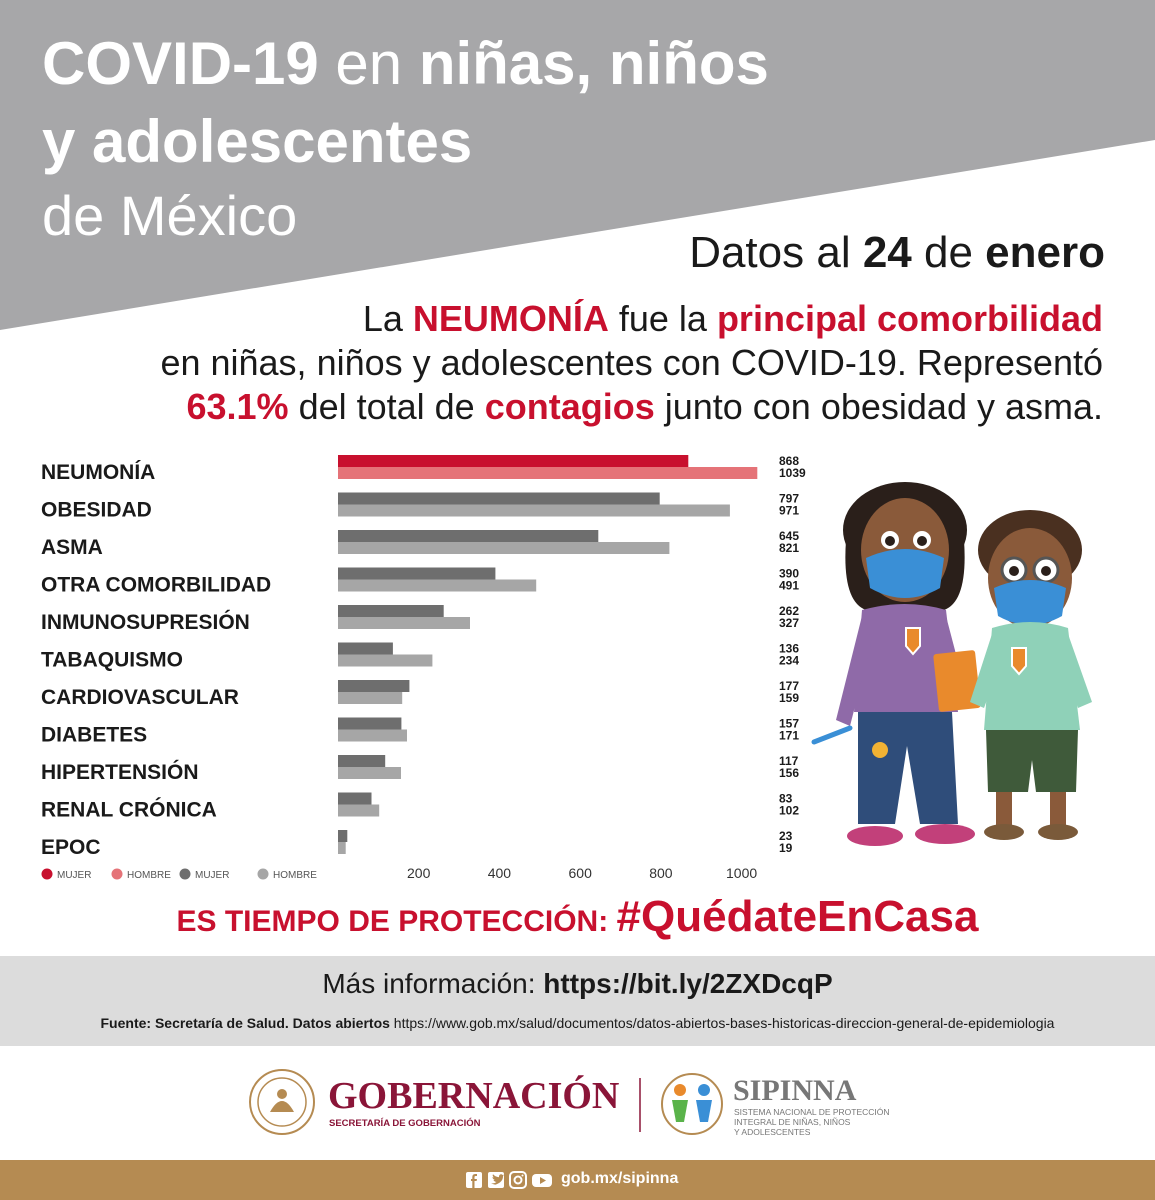 This screenshot has width=1155, height=1200. Describe the element at coordinates (792, 473) in the screenshot. I see `value-label-hombre: 1039` at that location.